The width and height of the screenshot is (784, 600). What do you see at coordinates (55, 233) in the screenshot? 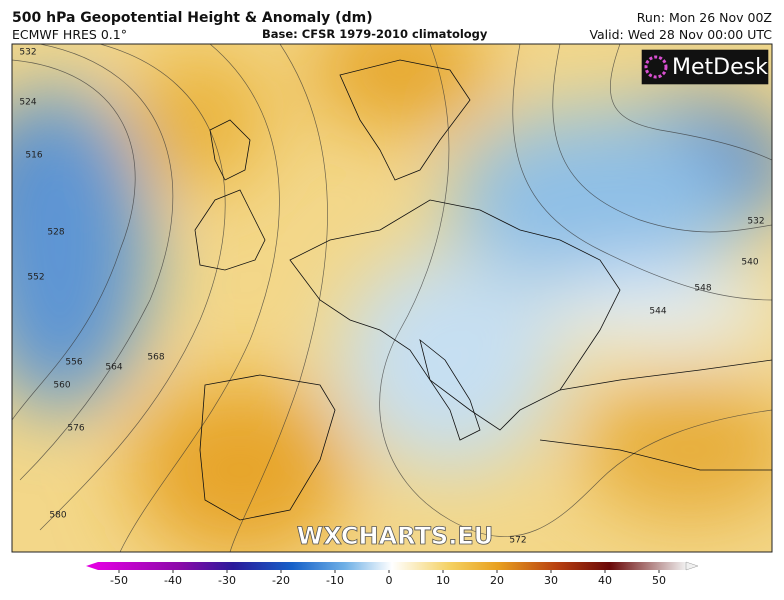
I see `contour-label: 528` at bounding box center [55, 233].